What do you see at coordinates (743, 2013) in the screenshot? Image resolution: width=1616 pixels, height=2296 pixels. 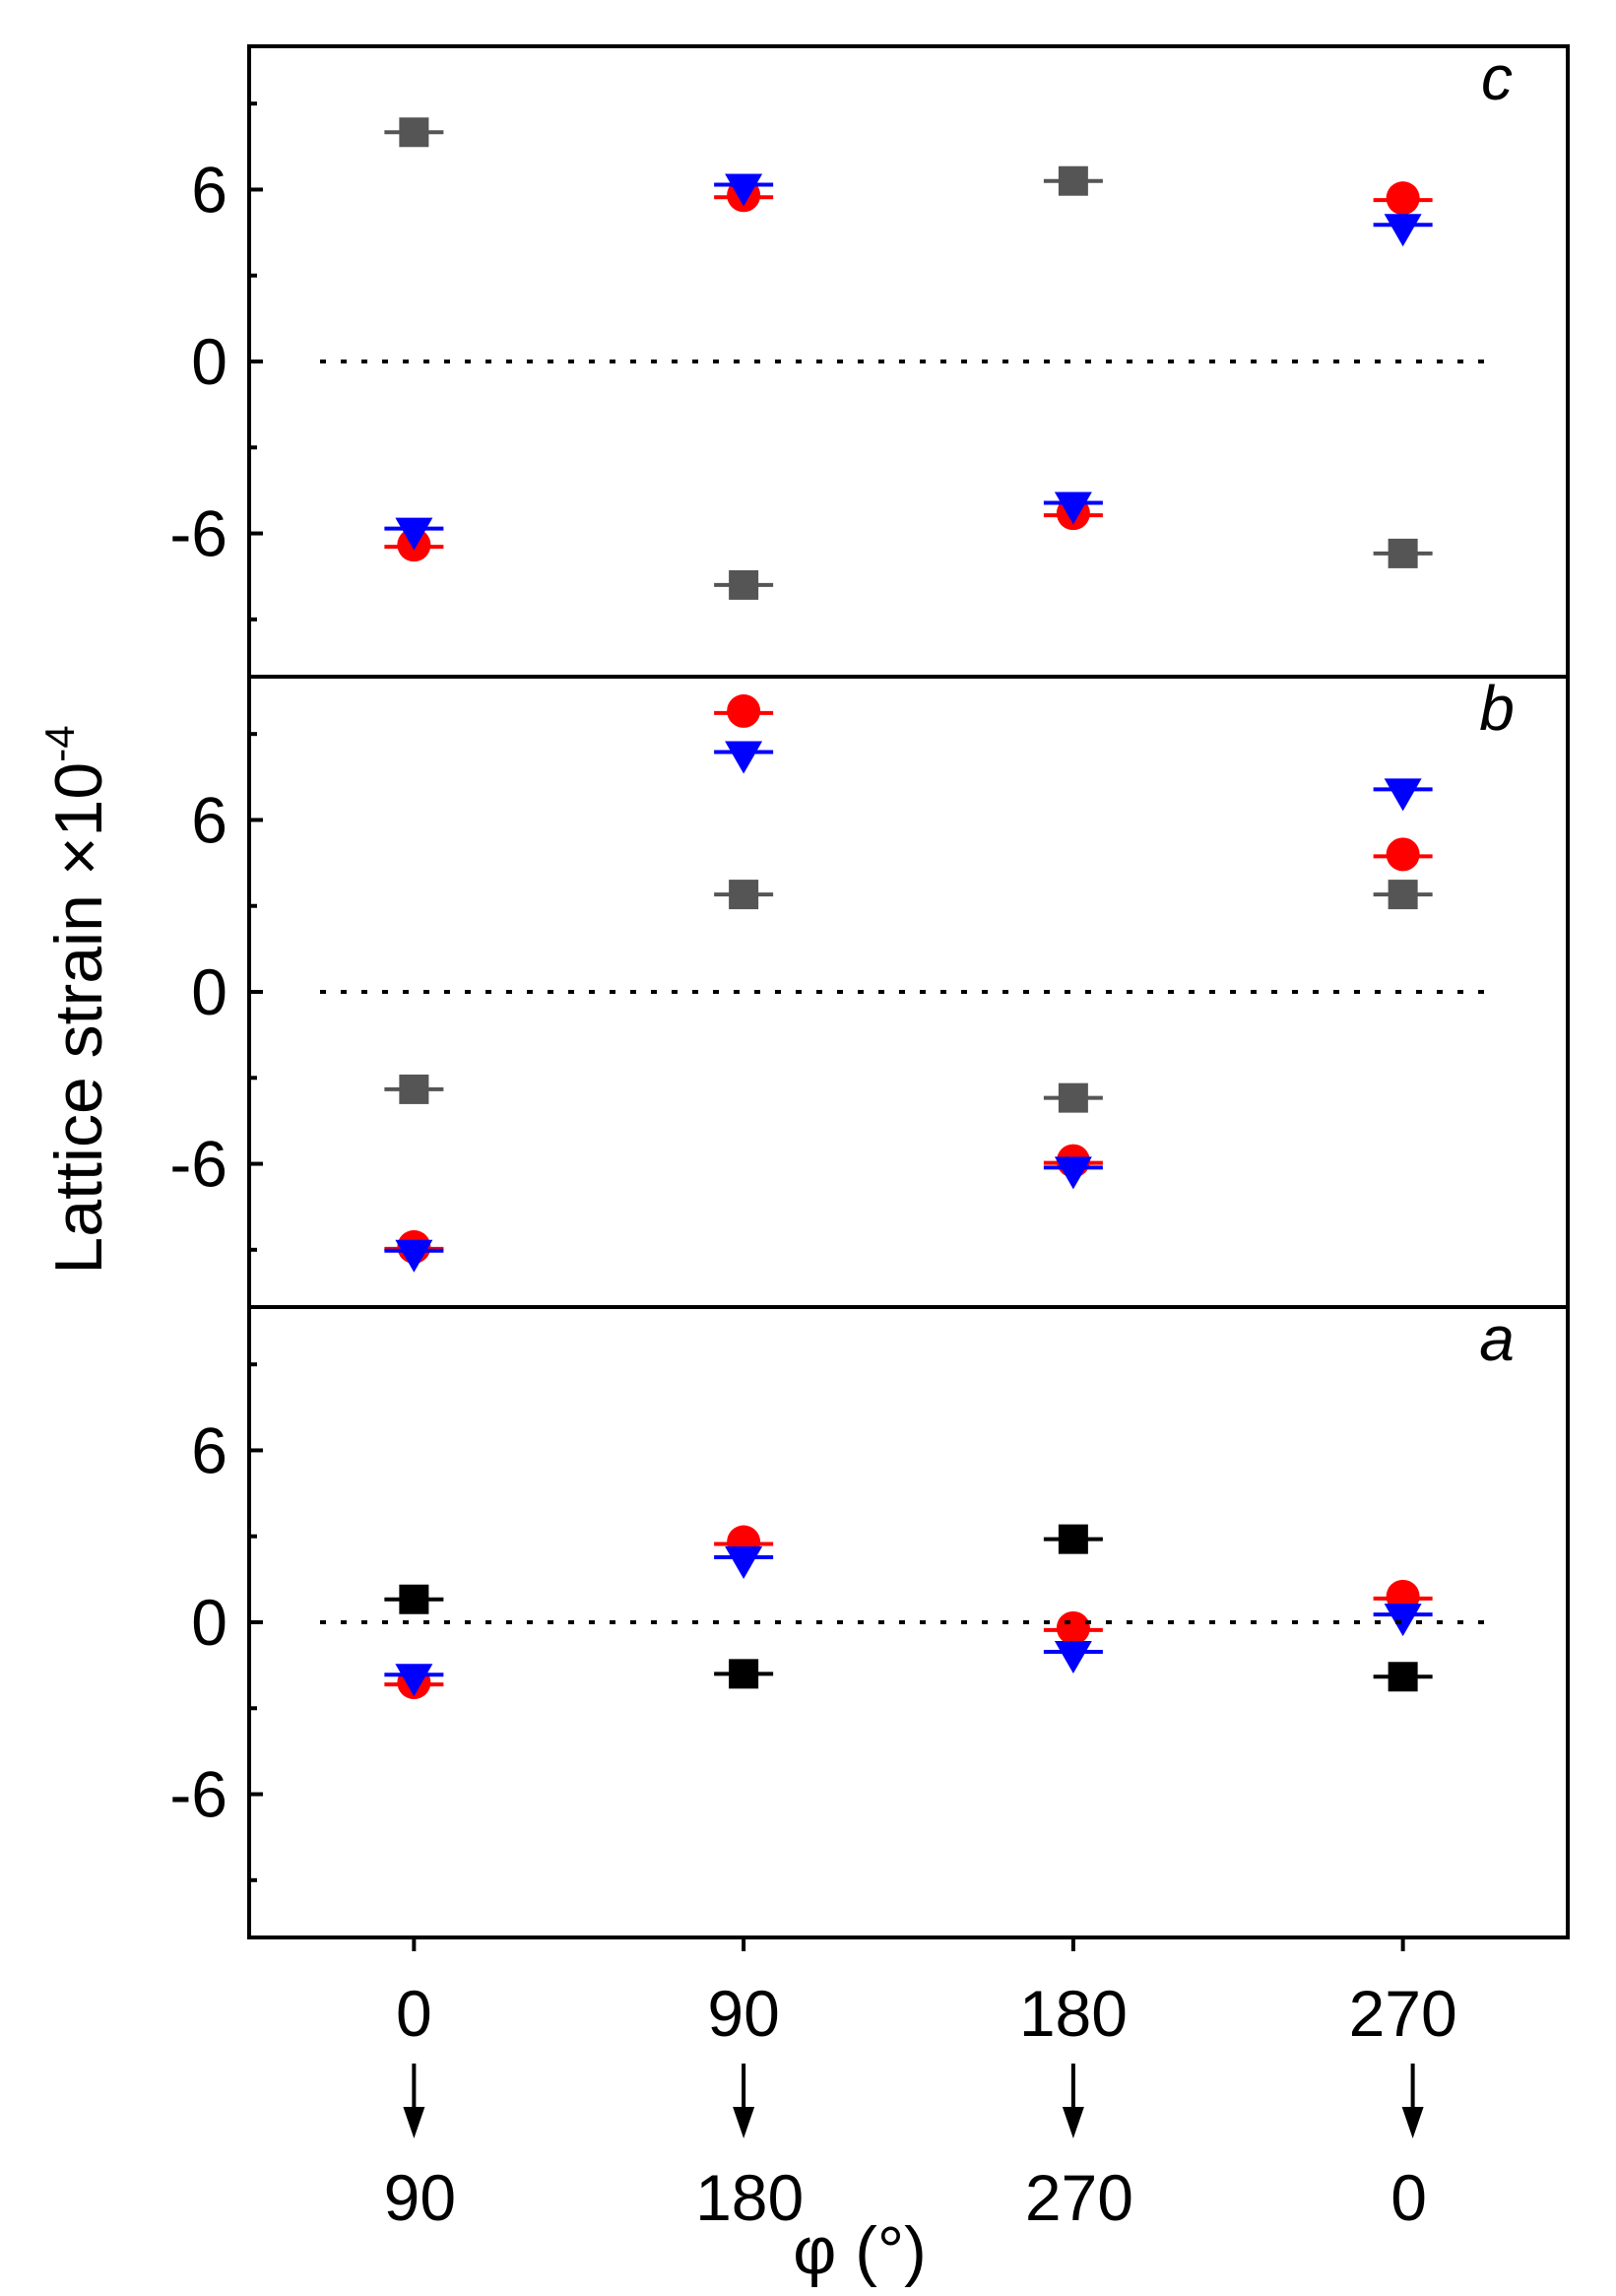 I see `x-tick-label: 90` at bounding box center [743, 2013].